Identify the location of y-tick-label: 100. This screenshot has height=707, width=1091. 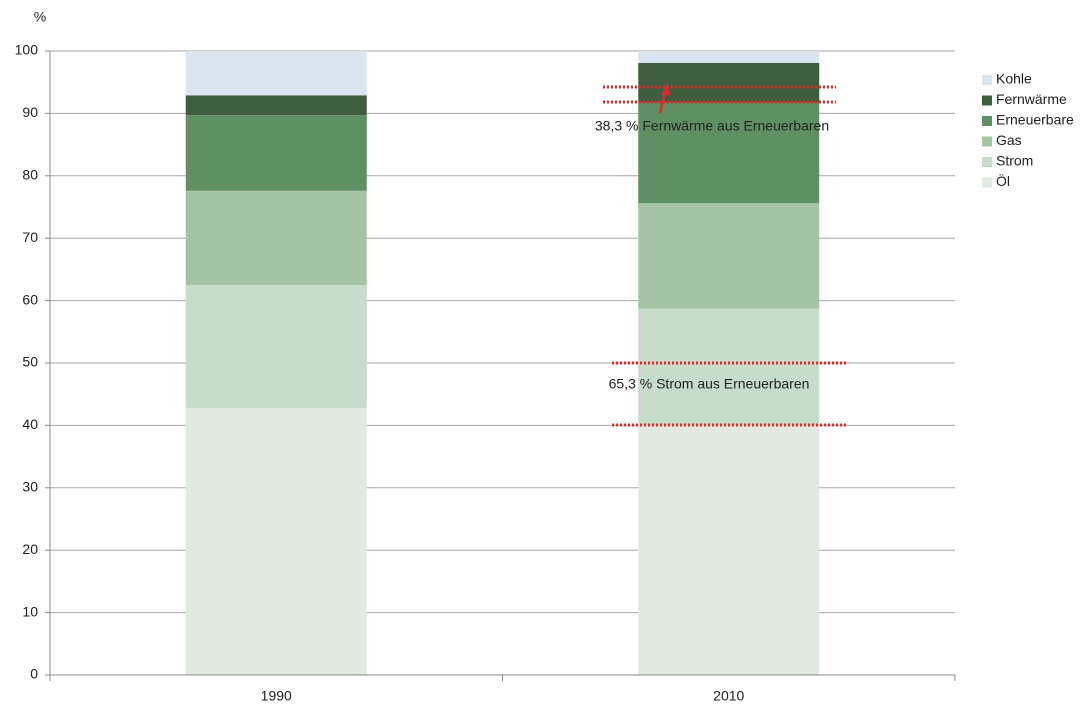
(27, 50).